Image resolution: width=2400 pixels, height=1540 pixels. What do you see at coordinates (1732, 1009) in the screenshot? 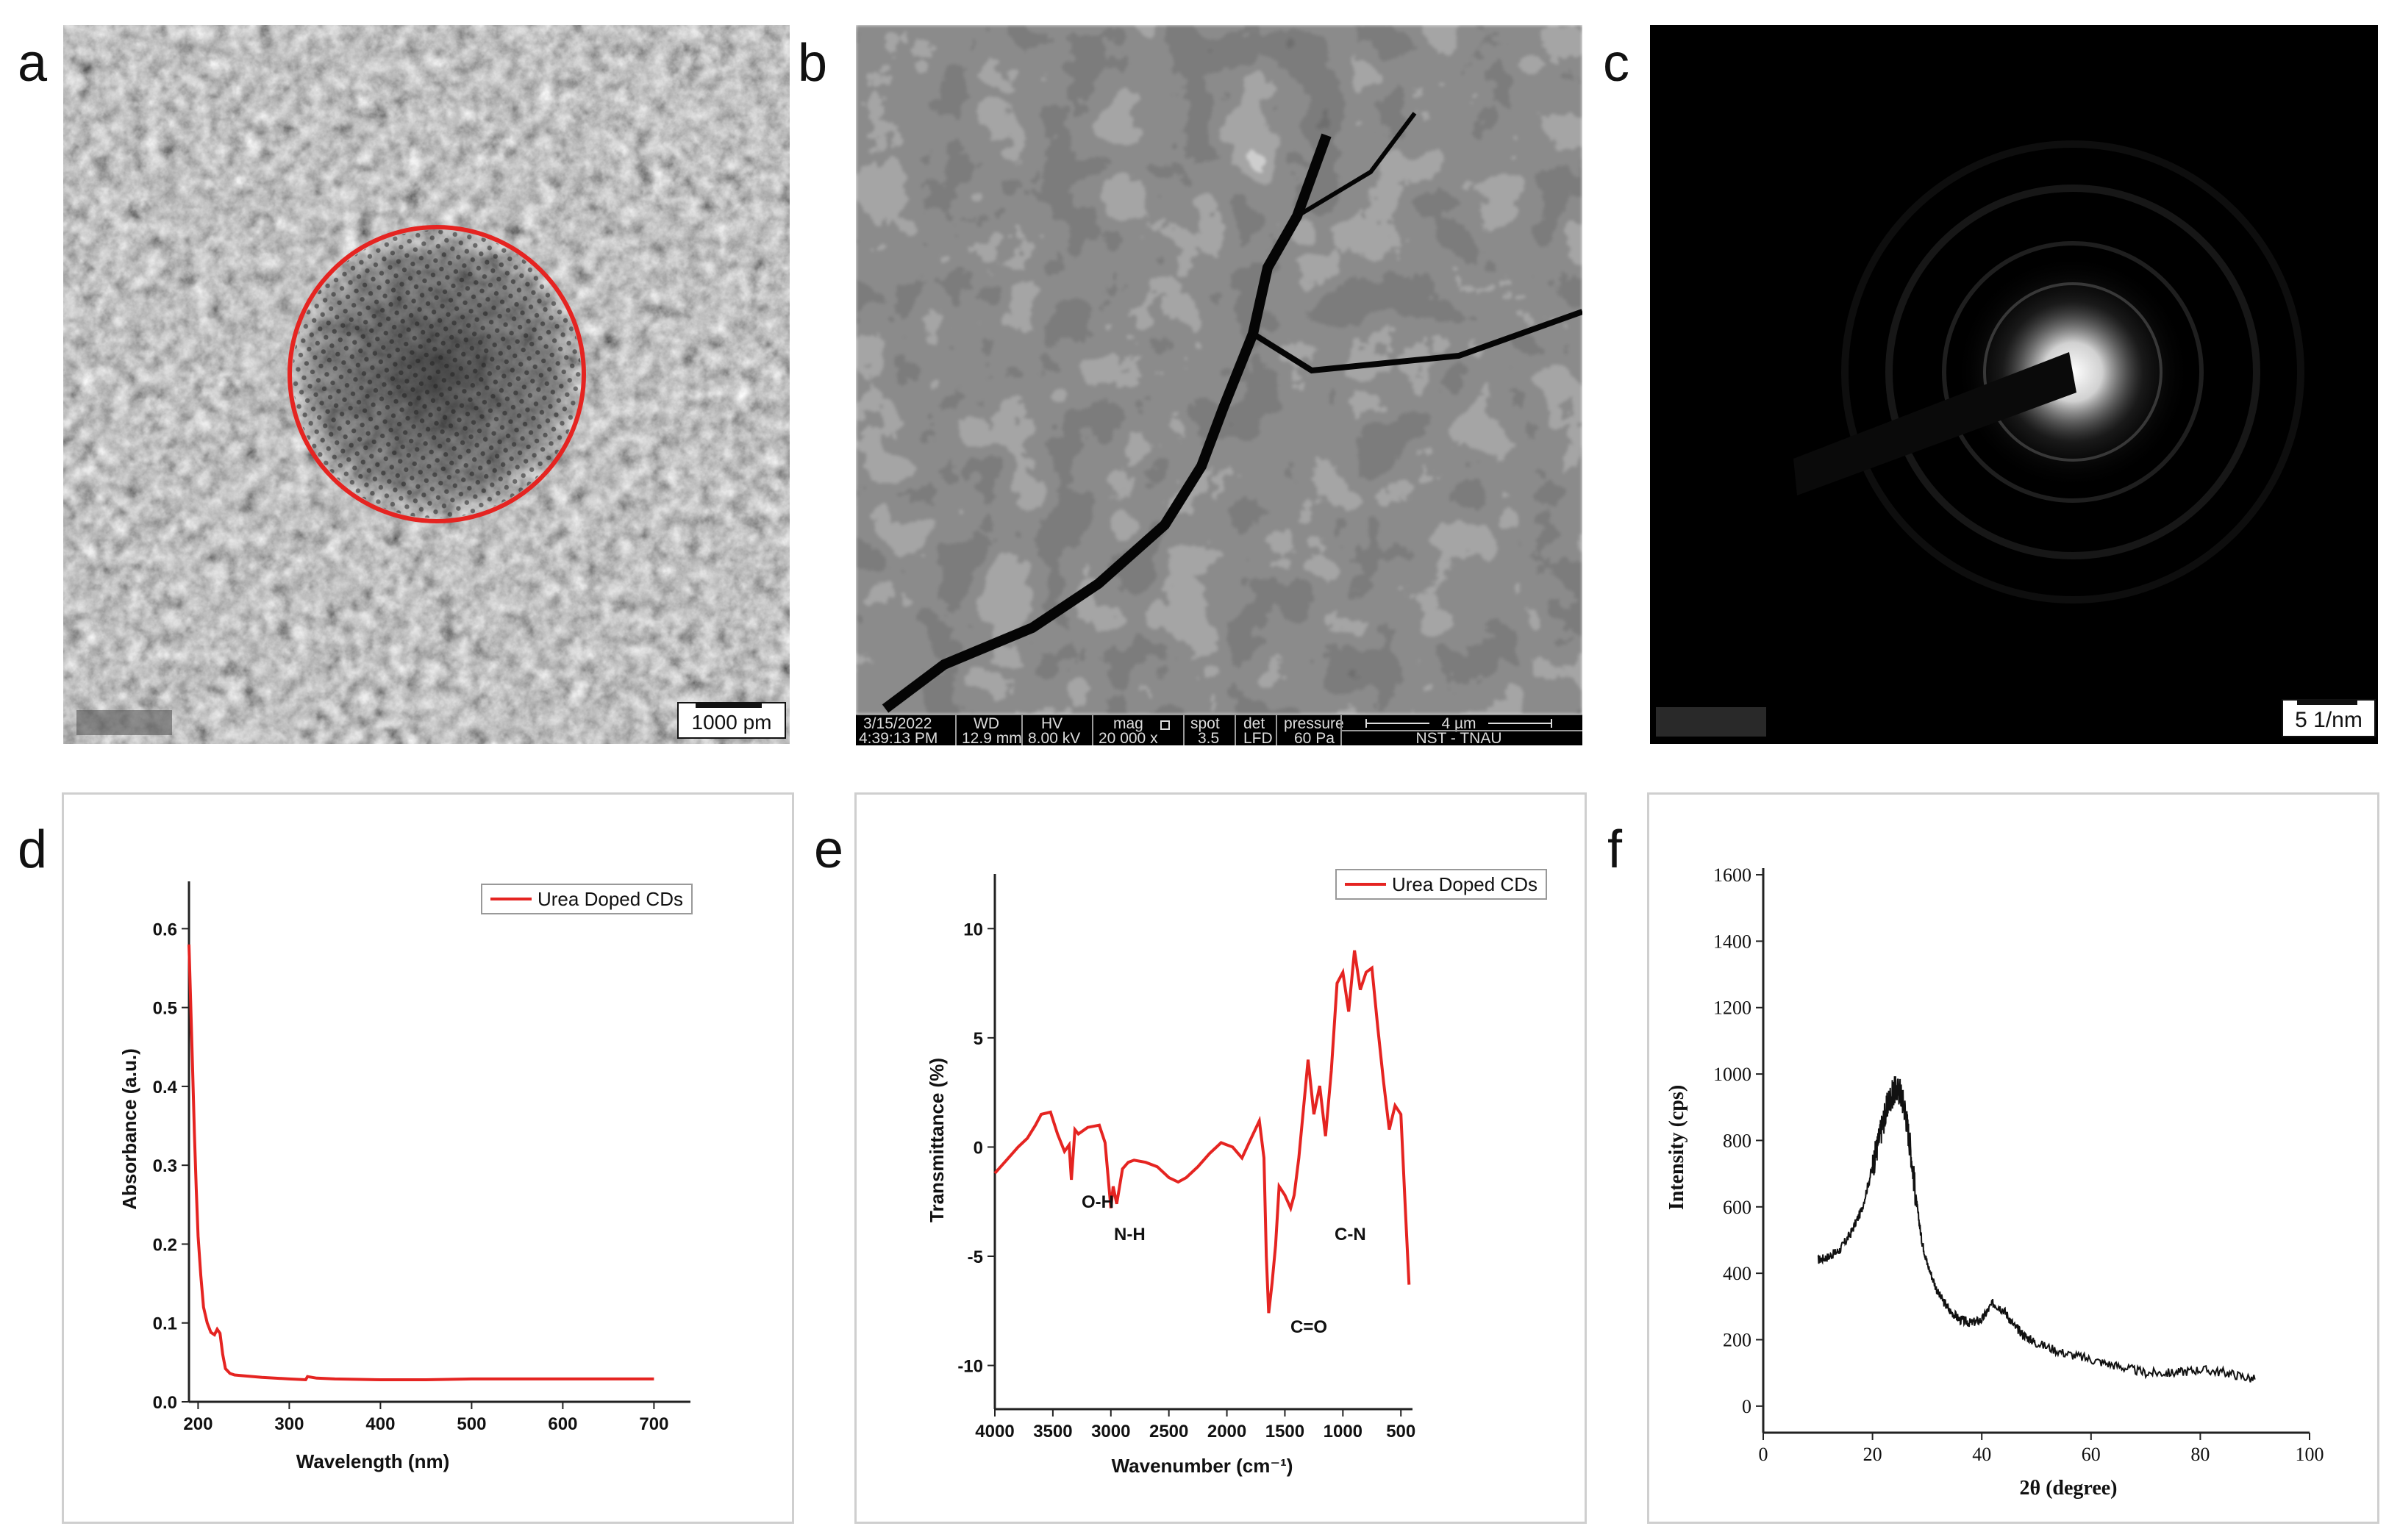
I see `f-y-tick-label: 1200` at bounding box center [1732, 1009].